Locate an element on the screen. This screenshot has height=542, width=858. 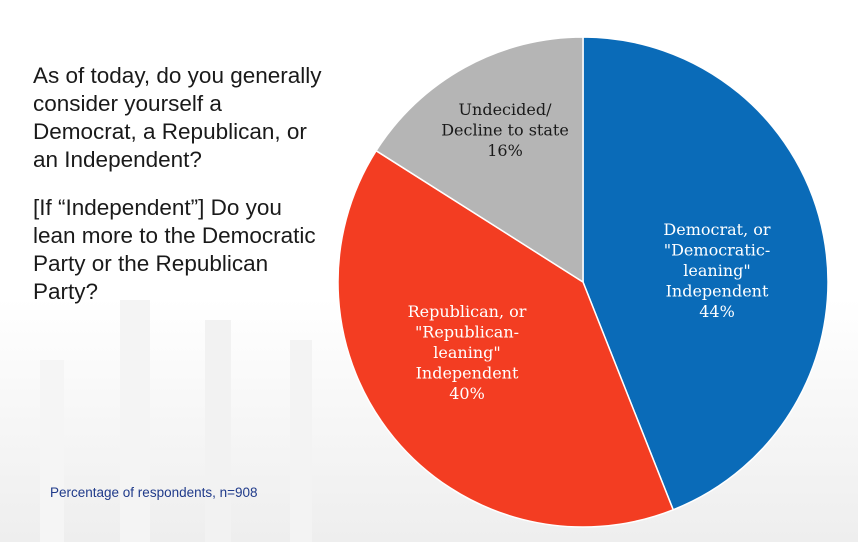
pie-slice-label-line: Democrat, or is located at coordinates (716, 229).